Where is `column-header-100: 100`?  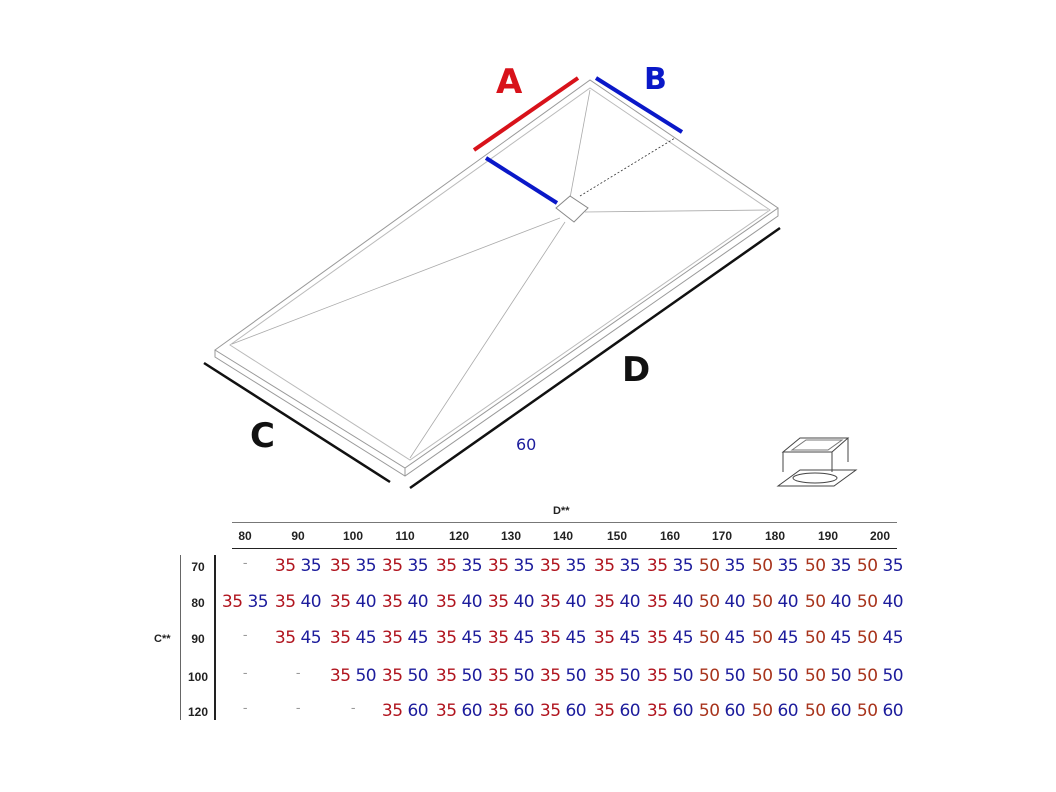
column-header-100: 100 is located at coordinates (353, 536).